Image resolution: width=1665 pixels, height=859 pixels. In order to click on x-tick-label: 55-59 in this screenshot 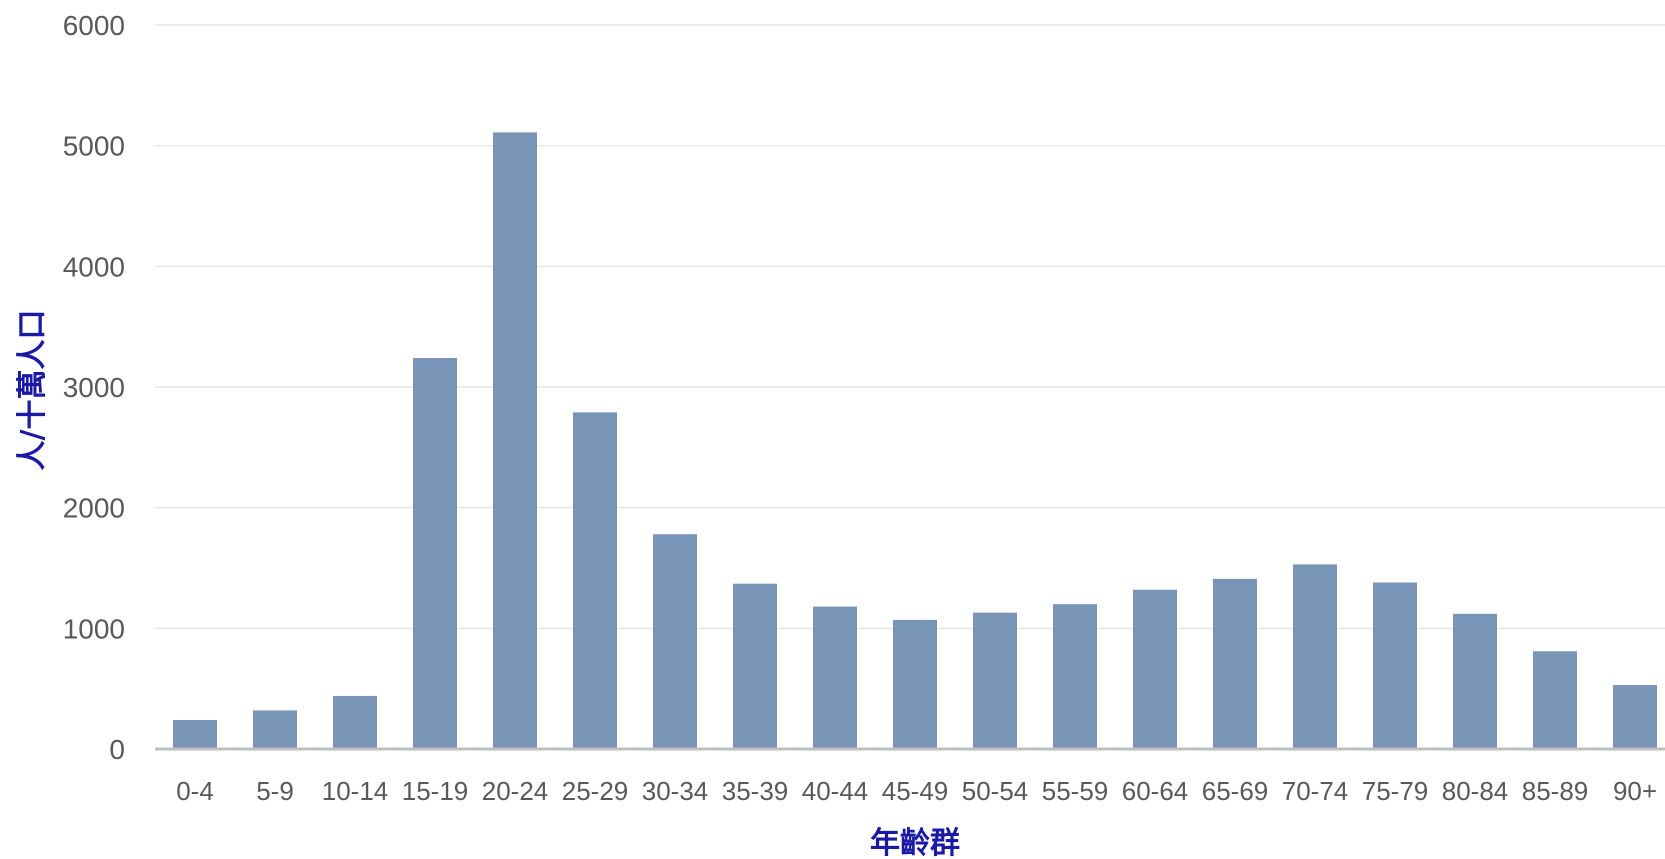, I will do `click(1075, 791)`.